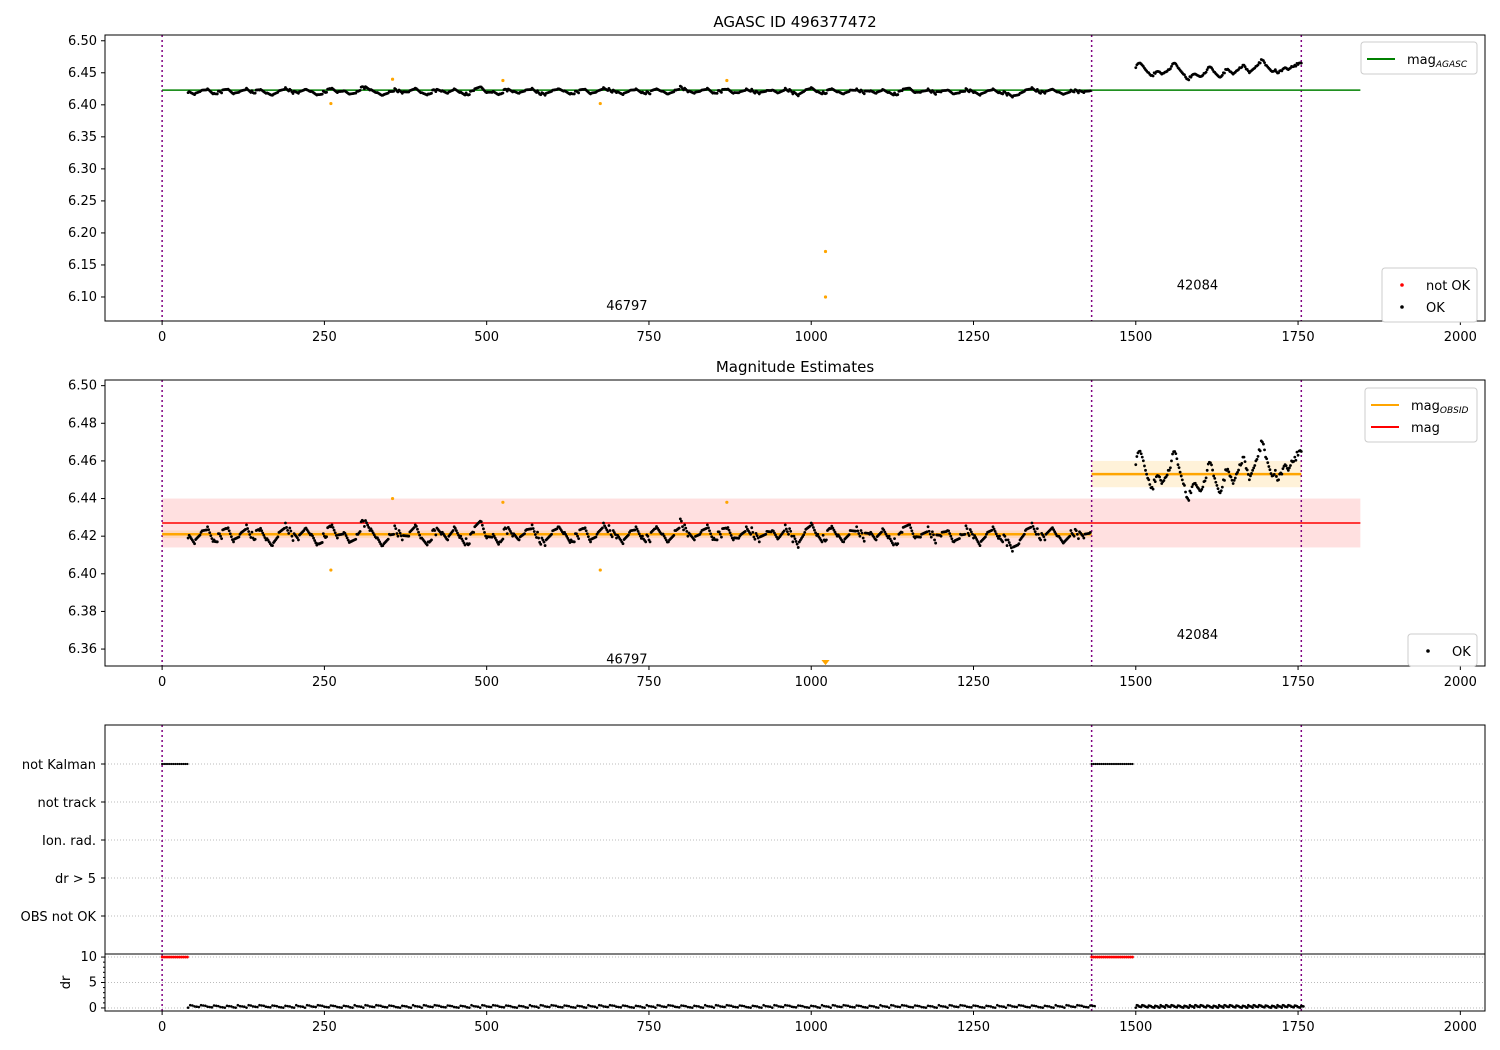 This screenshot has width=1500, height=1050. I want to click on y-tick-label: 0, so click(93, 1008).